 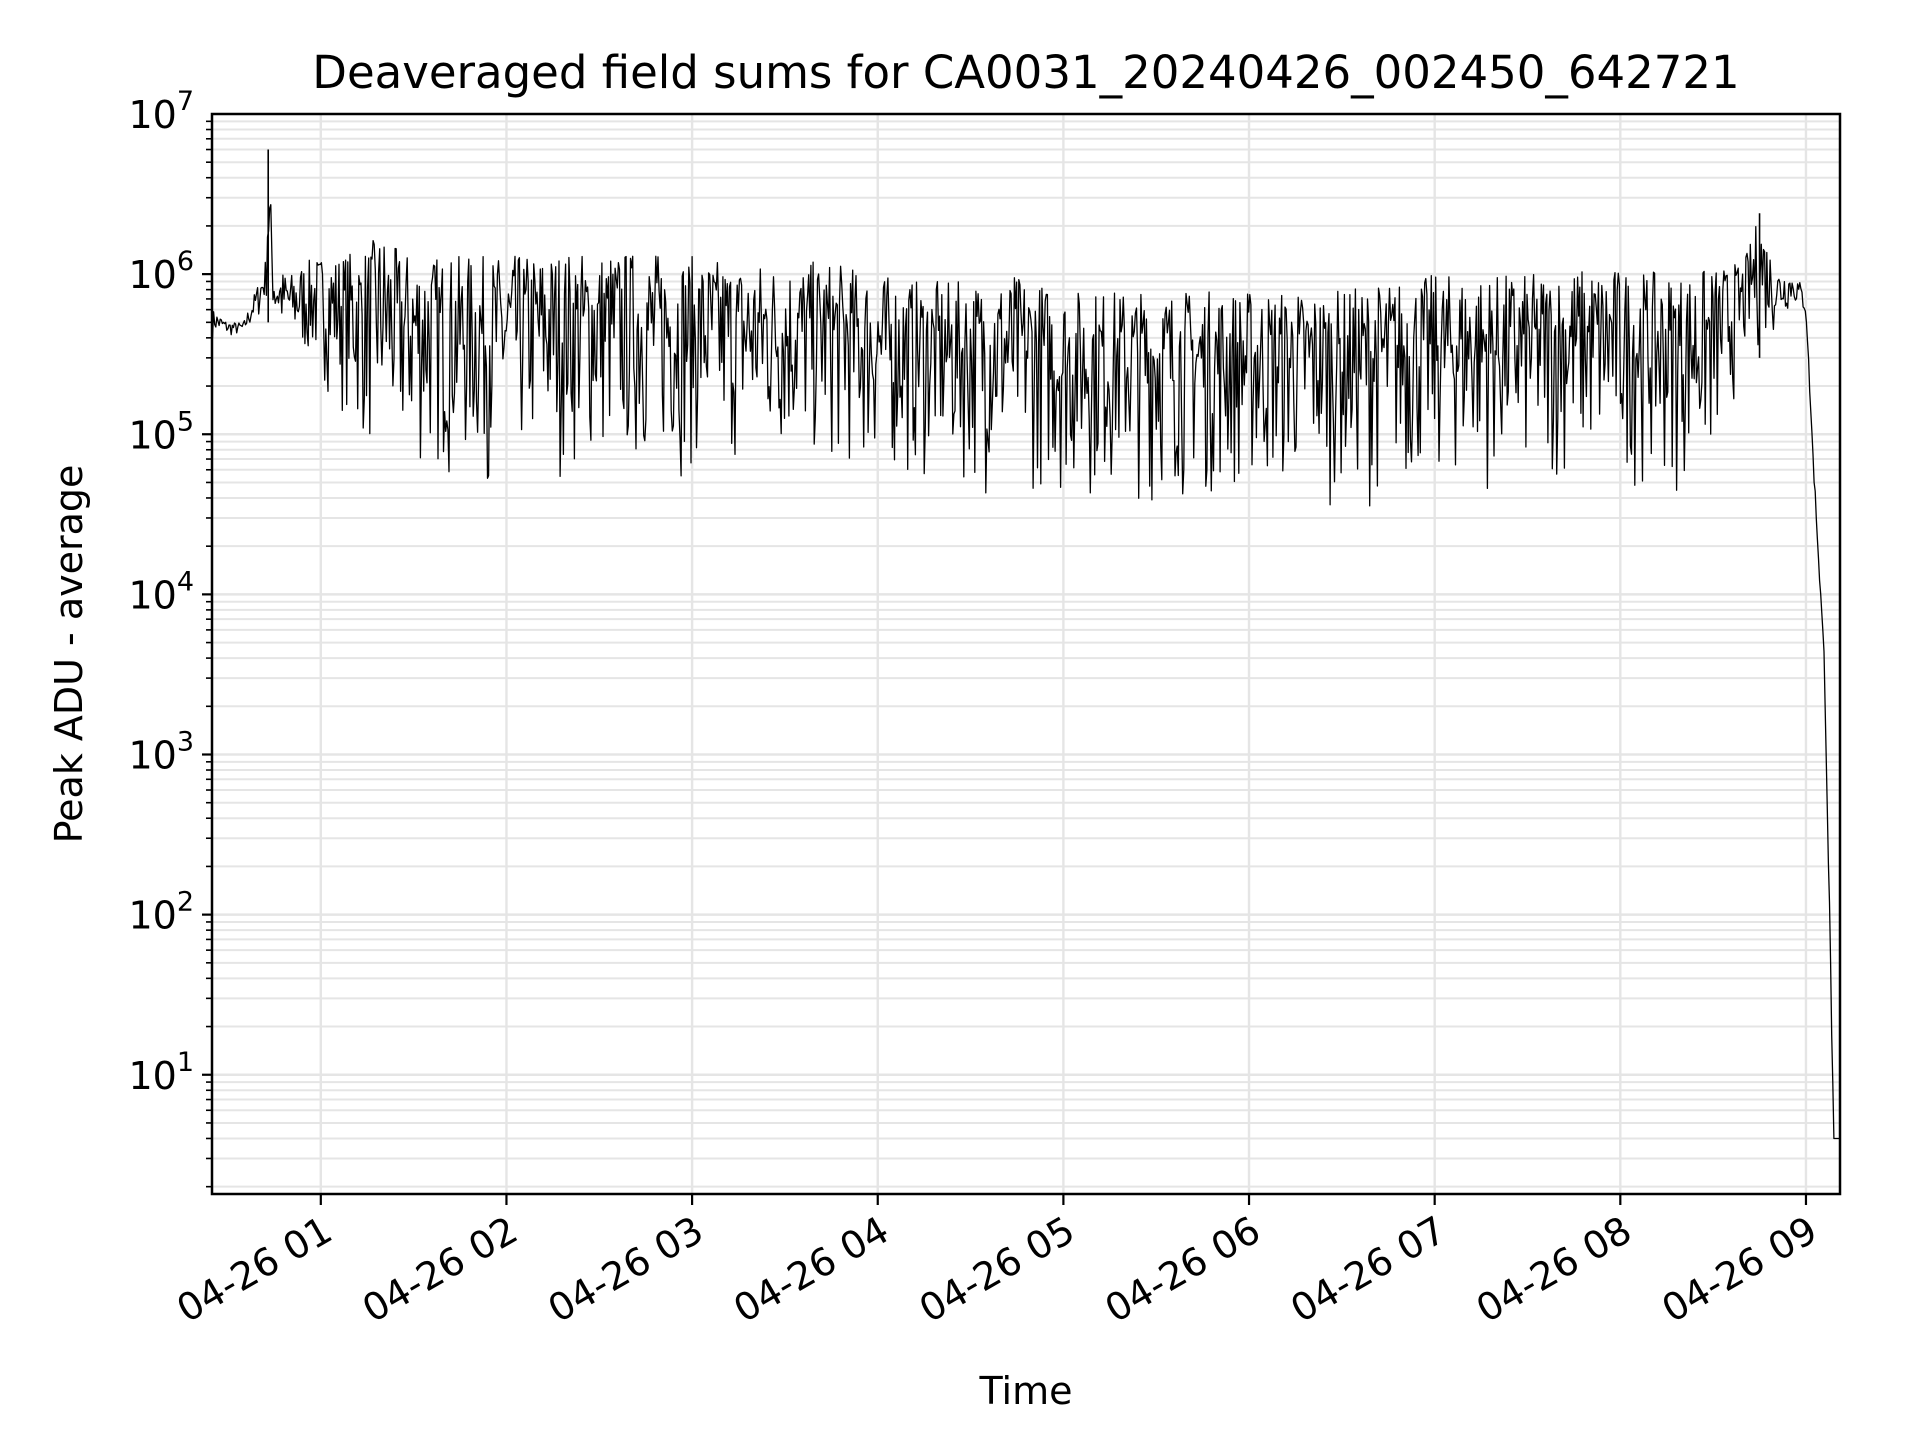 I want to click on x-axis-label: Time, so click(x=1026, y=1391).